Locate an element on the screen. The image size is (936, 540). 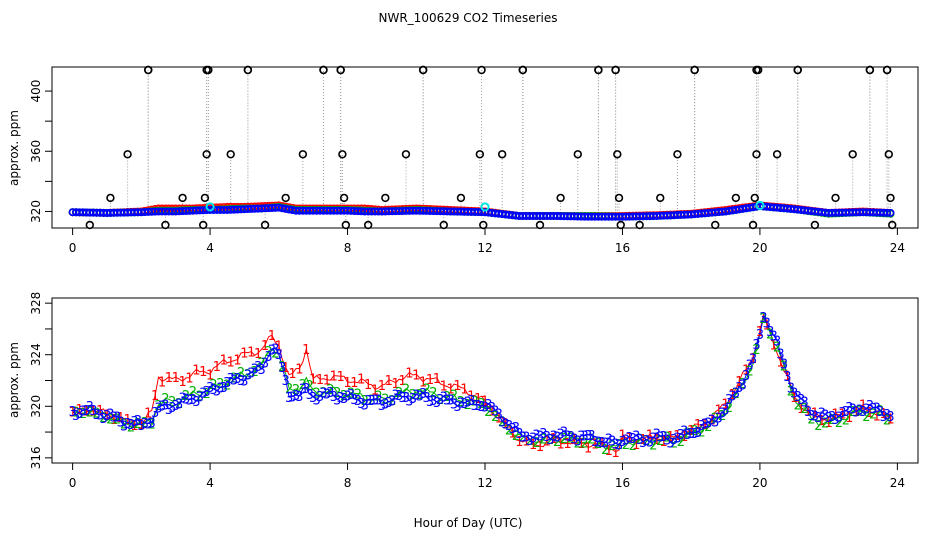
top-baseline-points is located at coordinates (481, 210).